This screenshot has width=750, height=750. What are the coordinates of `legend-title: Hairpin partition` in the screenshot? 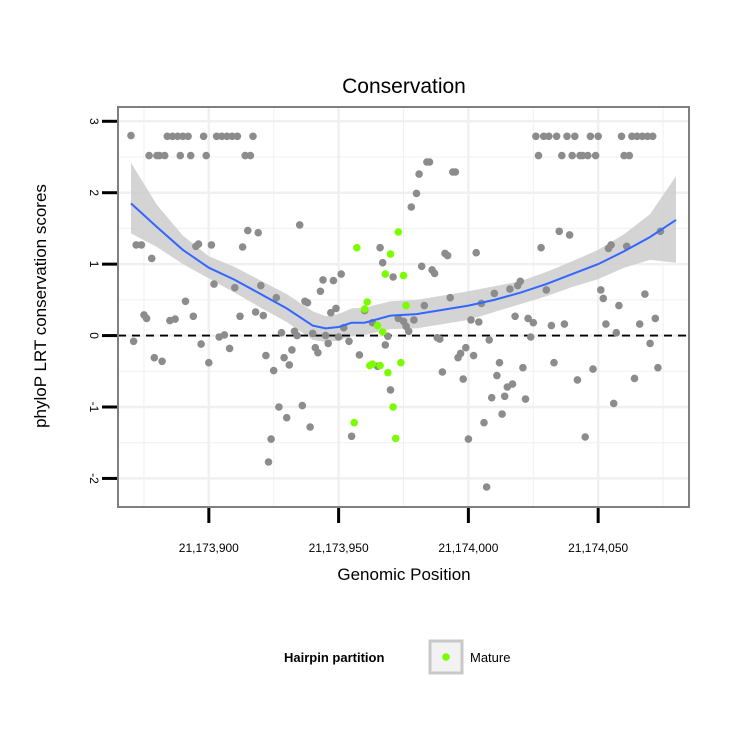 It's located at (334, 657).